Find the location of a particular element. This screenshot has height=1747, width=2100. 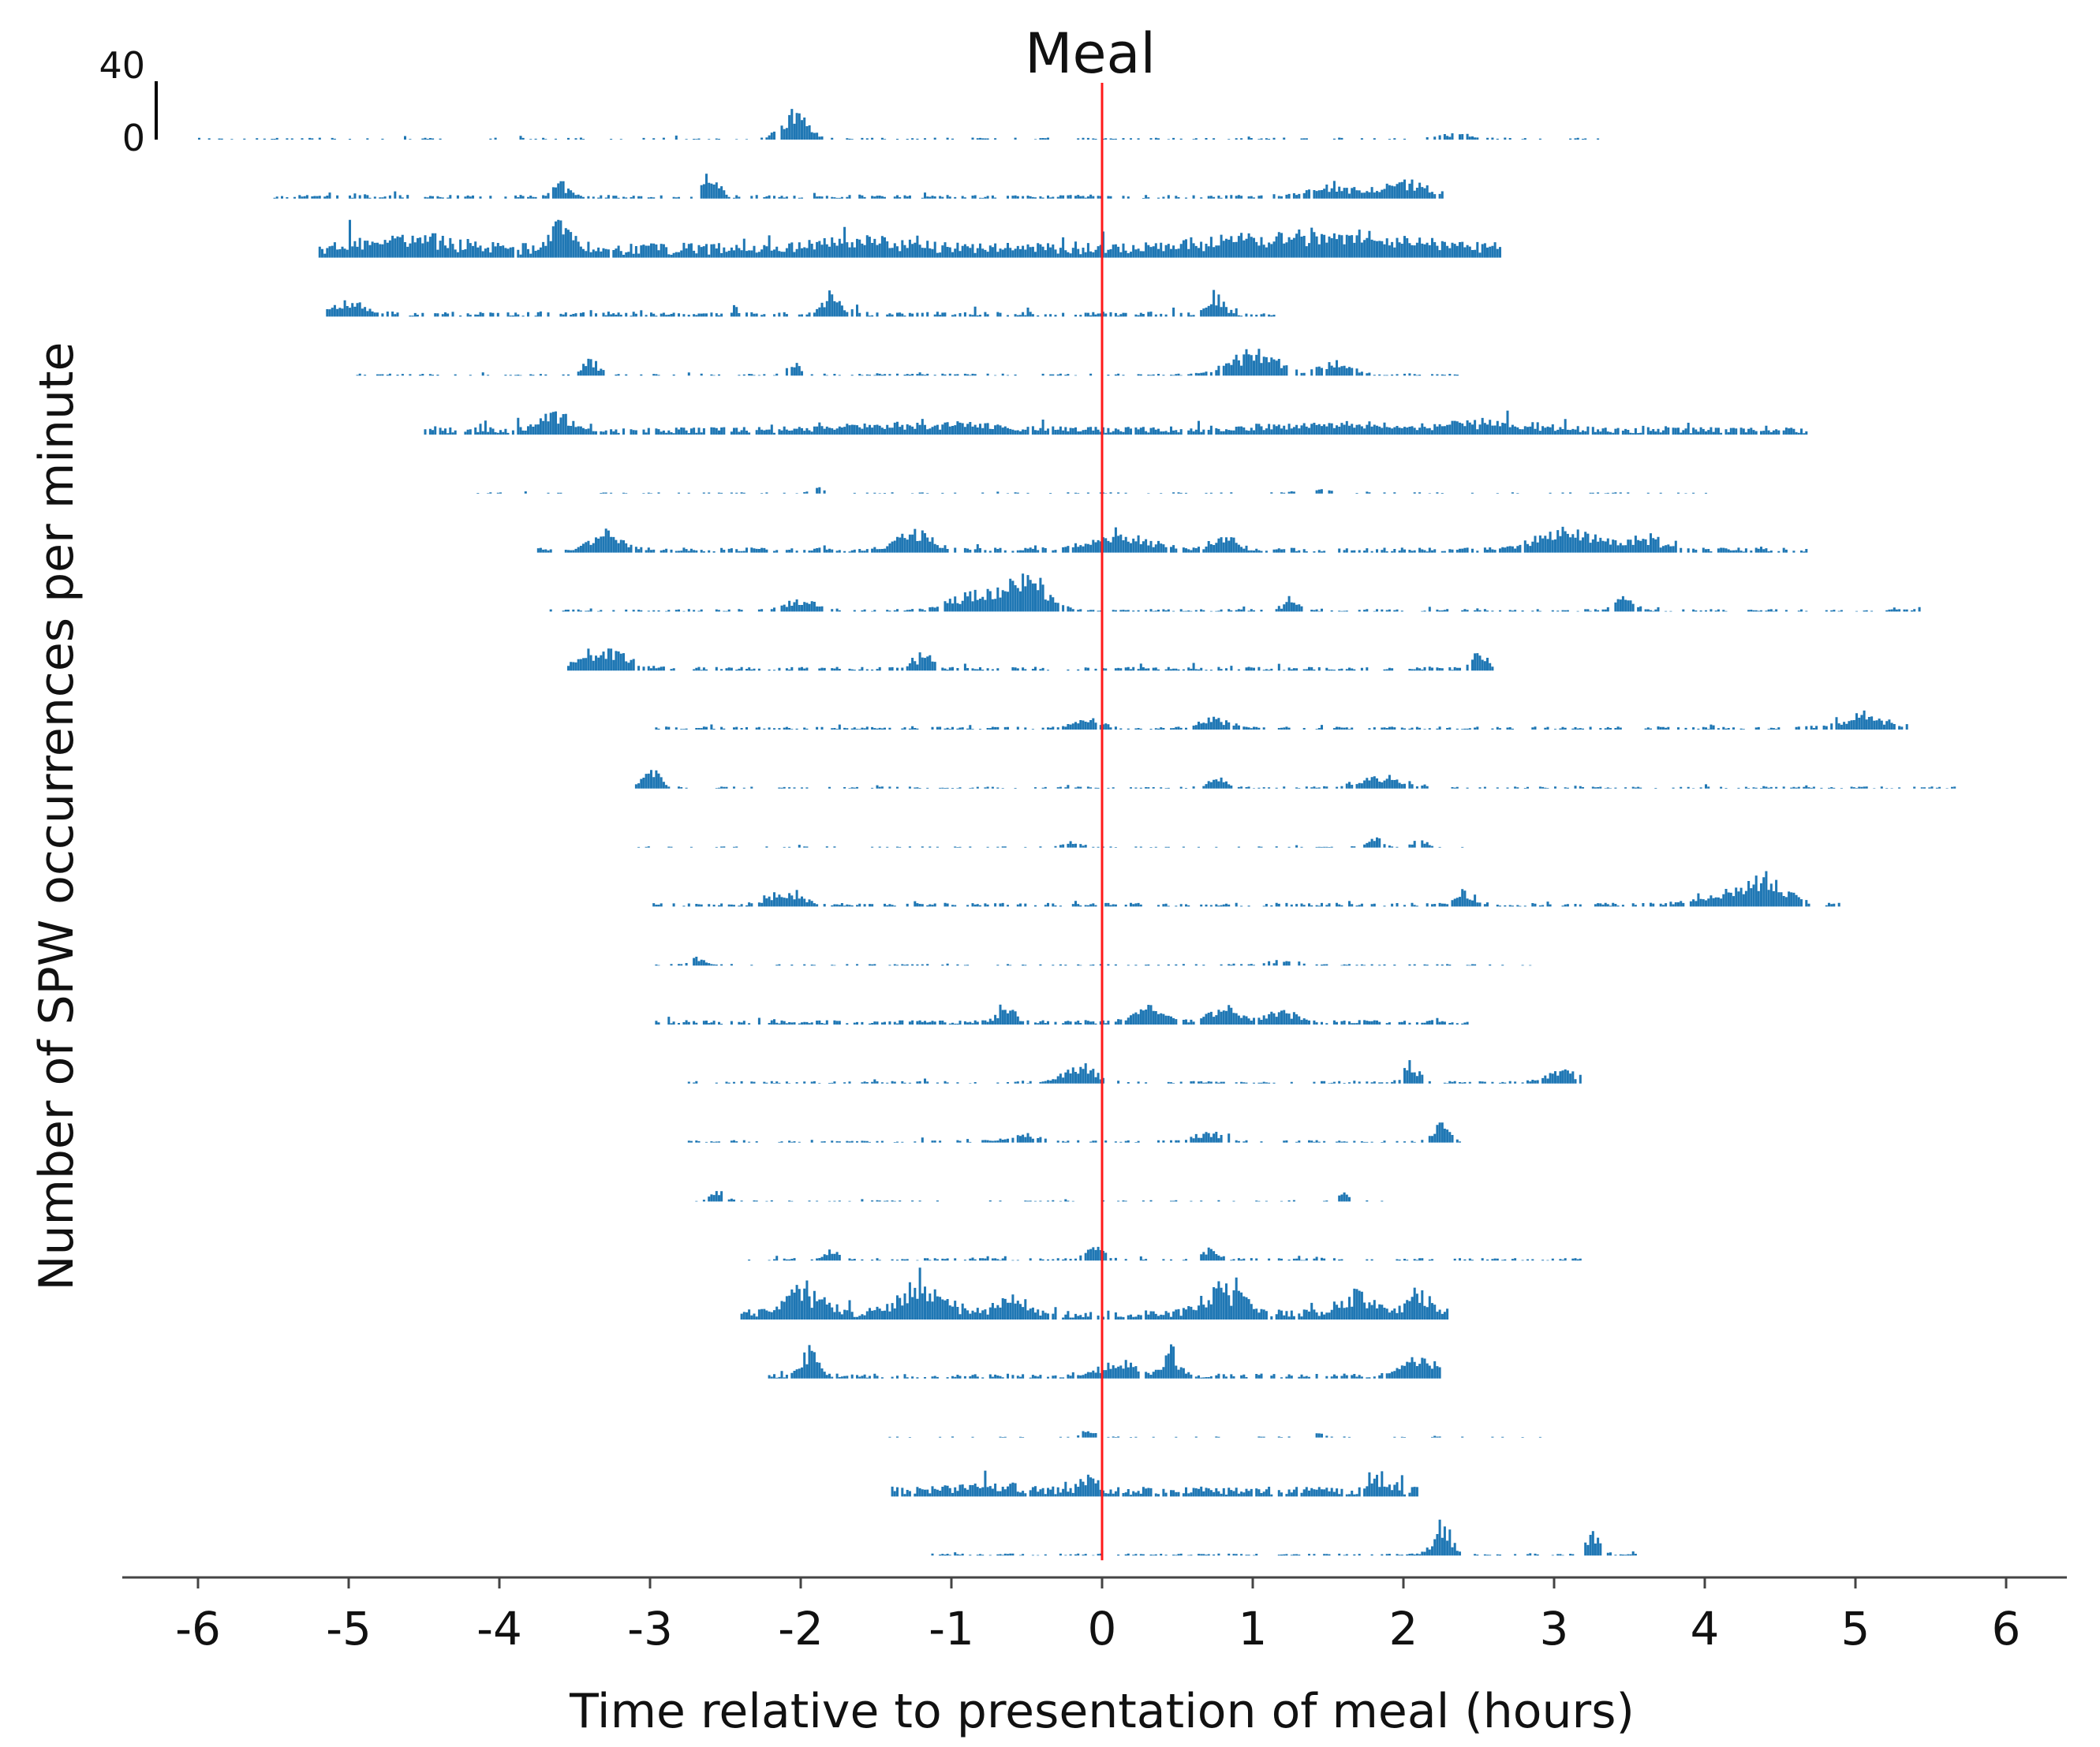

x-tick-label: -2 is located at coordinates (801, 1629).